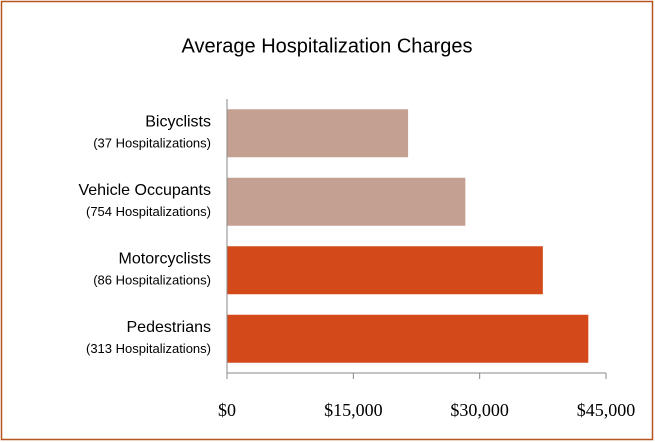  What do you see at coordinates (148, 348) in the screenshot?
I see `y-tick-sublabel: (313 Hospitalizations)` at bounding box center [148, 348].